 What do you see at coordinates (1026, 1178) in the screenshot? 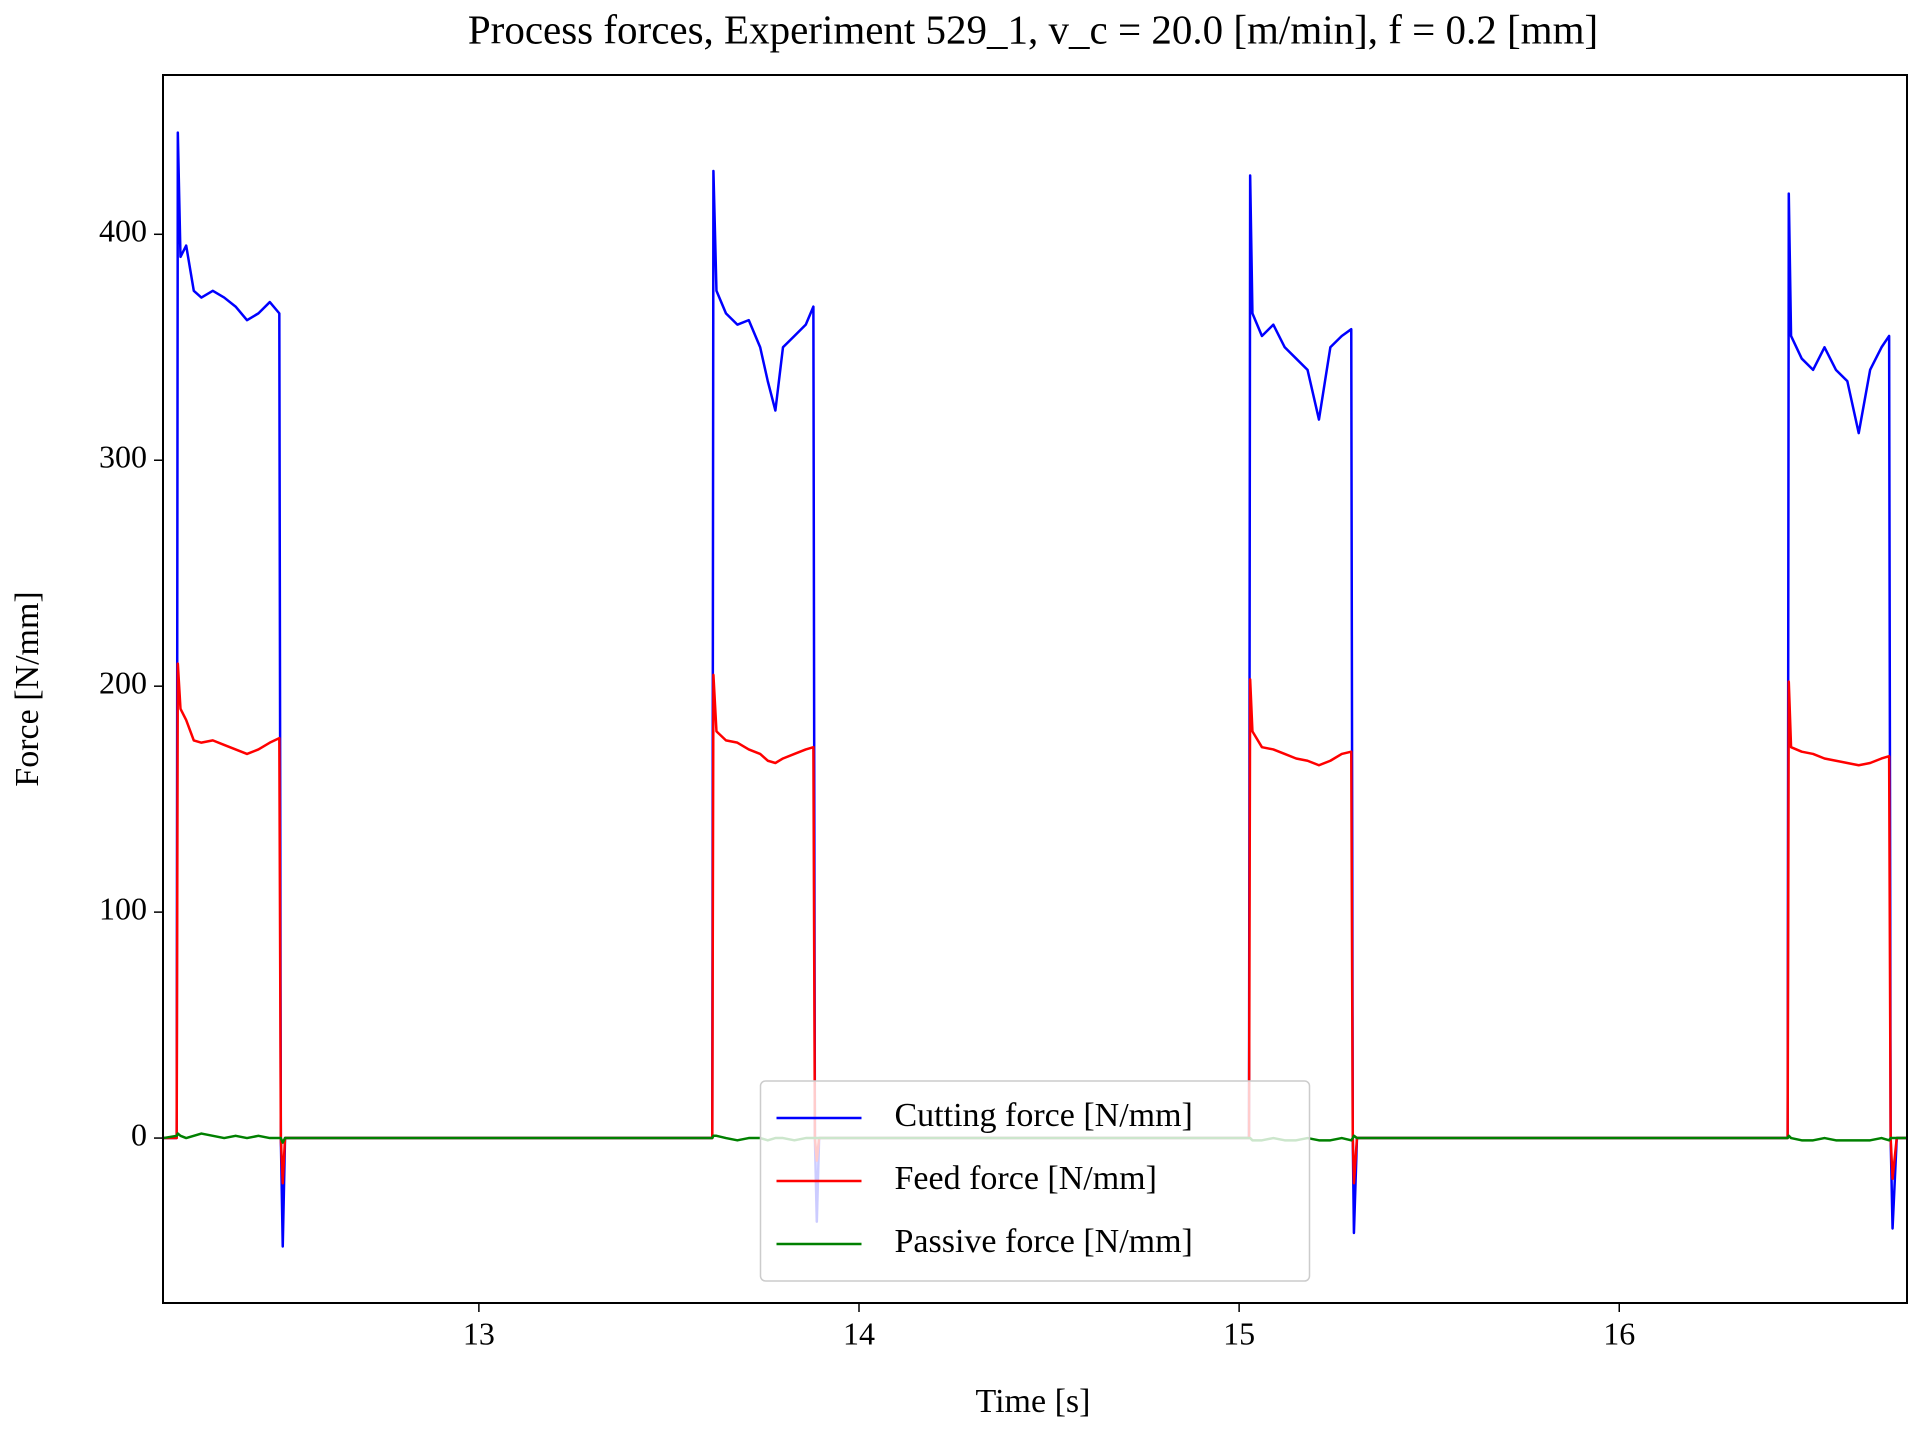
I see `legend-label: Feed force [N/mm]` at bounding box center [1026, 1178].